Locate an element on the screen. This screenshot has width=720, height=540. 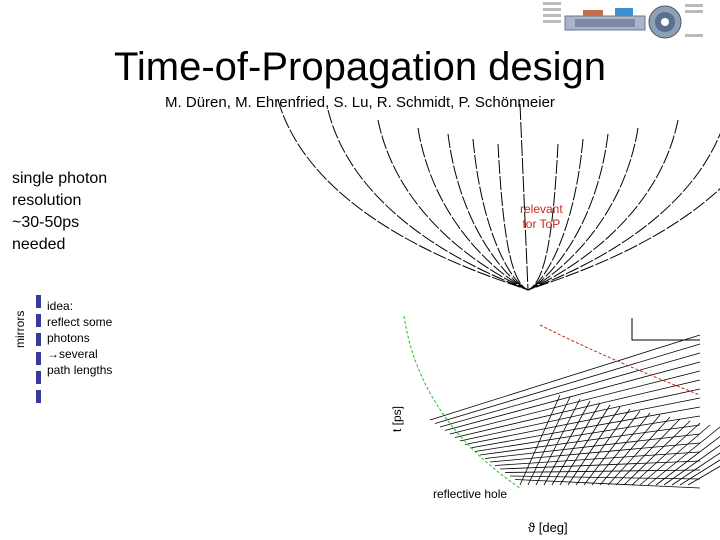
relevant-line: for ToP is located at coordinates (541, 224).